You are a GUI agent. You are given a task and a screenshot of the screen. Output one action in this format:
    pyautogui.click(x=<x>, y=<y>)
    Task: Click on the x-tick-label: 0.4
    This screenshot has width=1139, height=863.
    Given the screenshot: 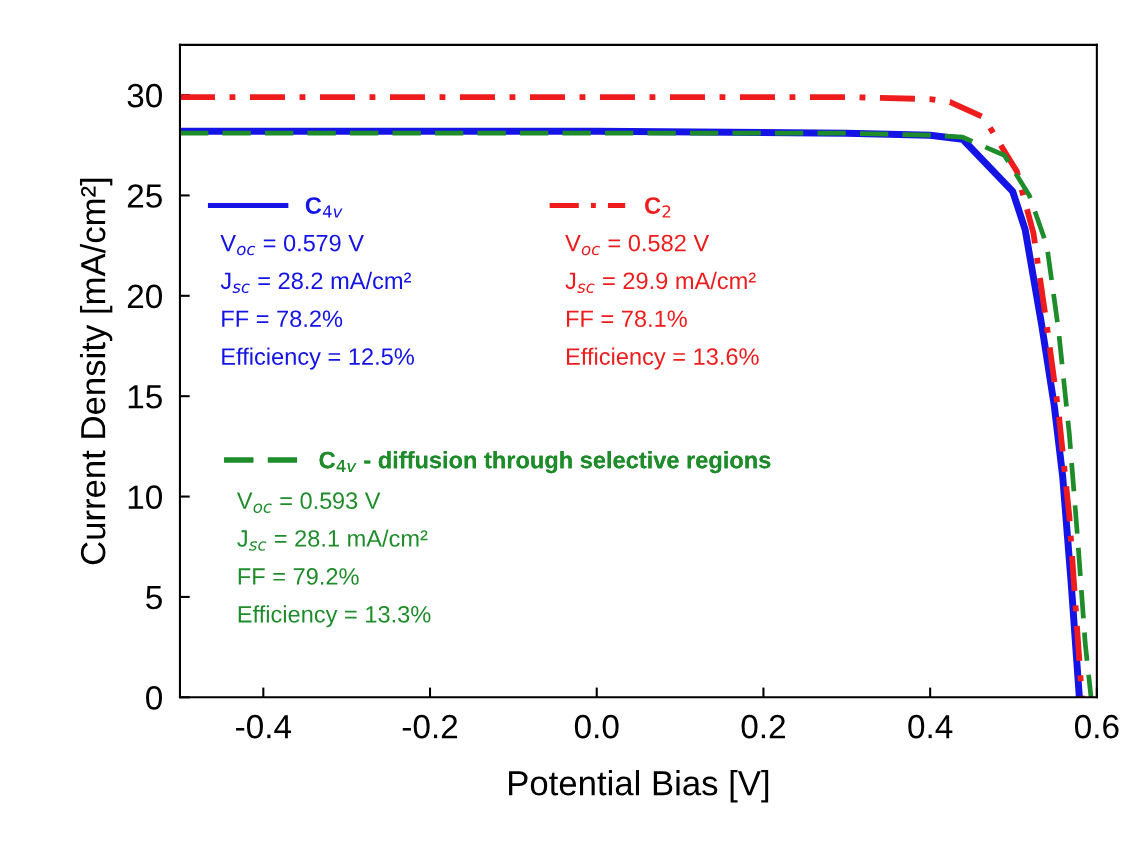 What is the action you would take?
    pyautogui.click(x=930, y=726)
    